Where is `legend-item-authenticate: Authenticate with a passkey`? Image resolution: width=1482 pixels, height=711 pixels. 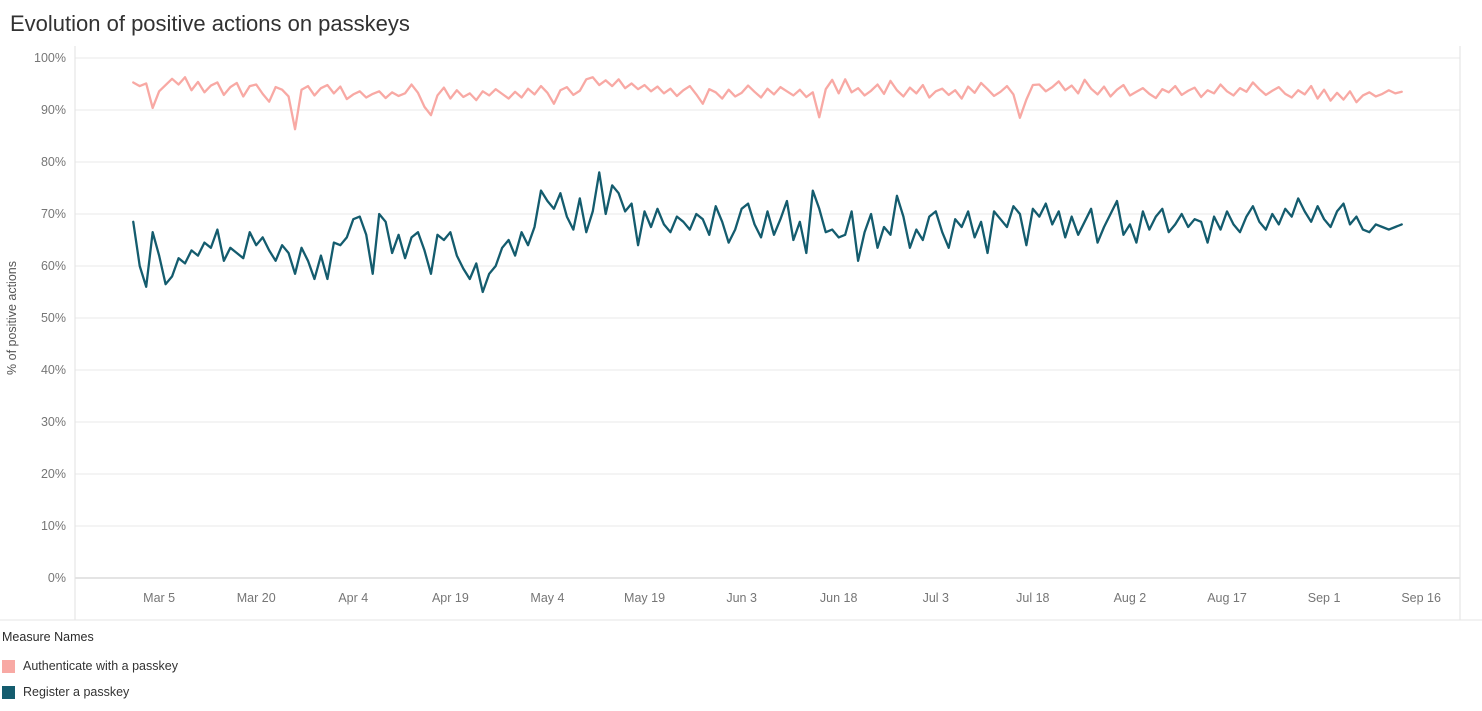
legend-item-authenticate: Authenticate with a passkey is located at coordinates (742, 666).